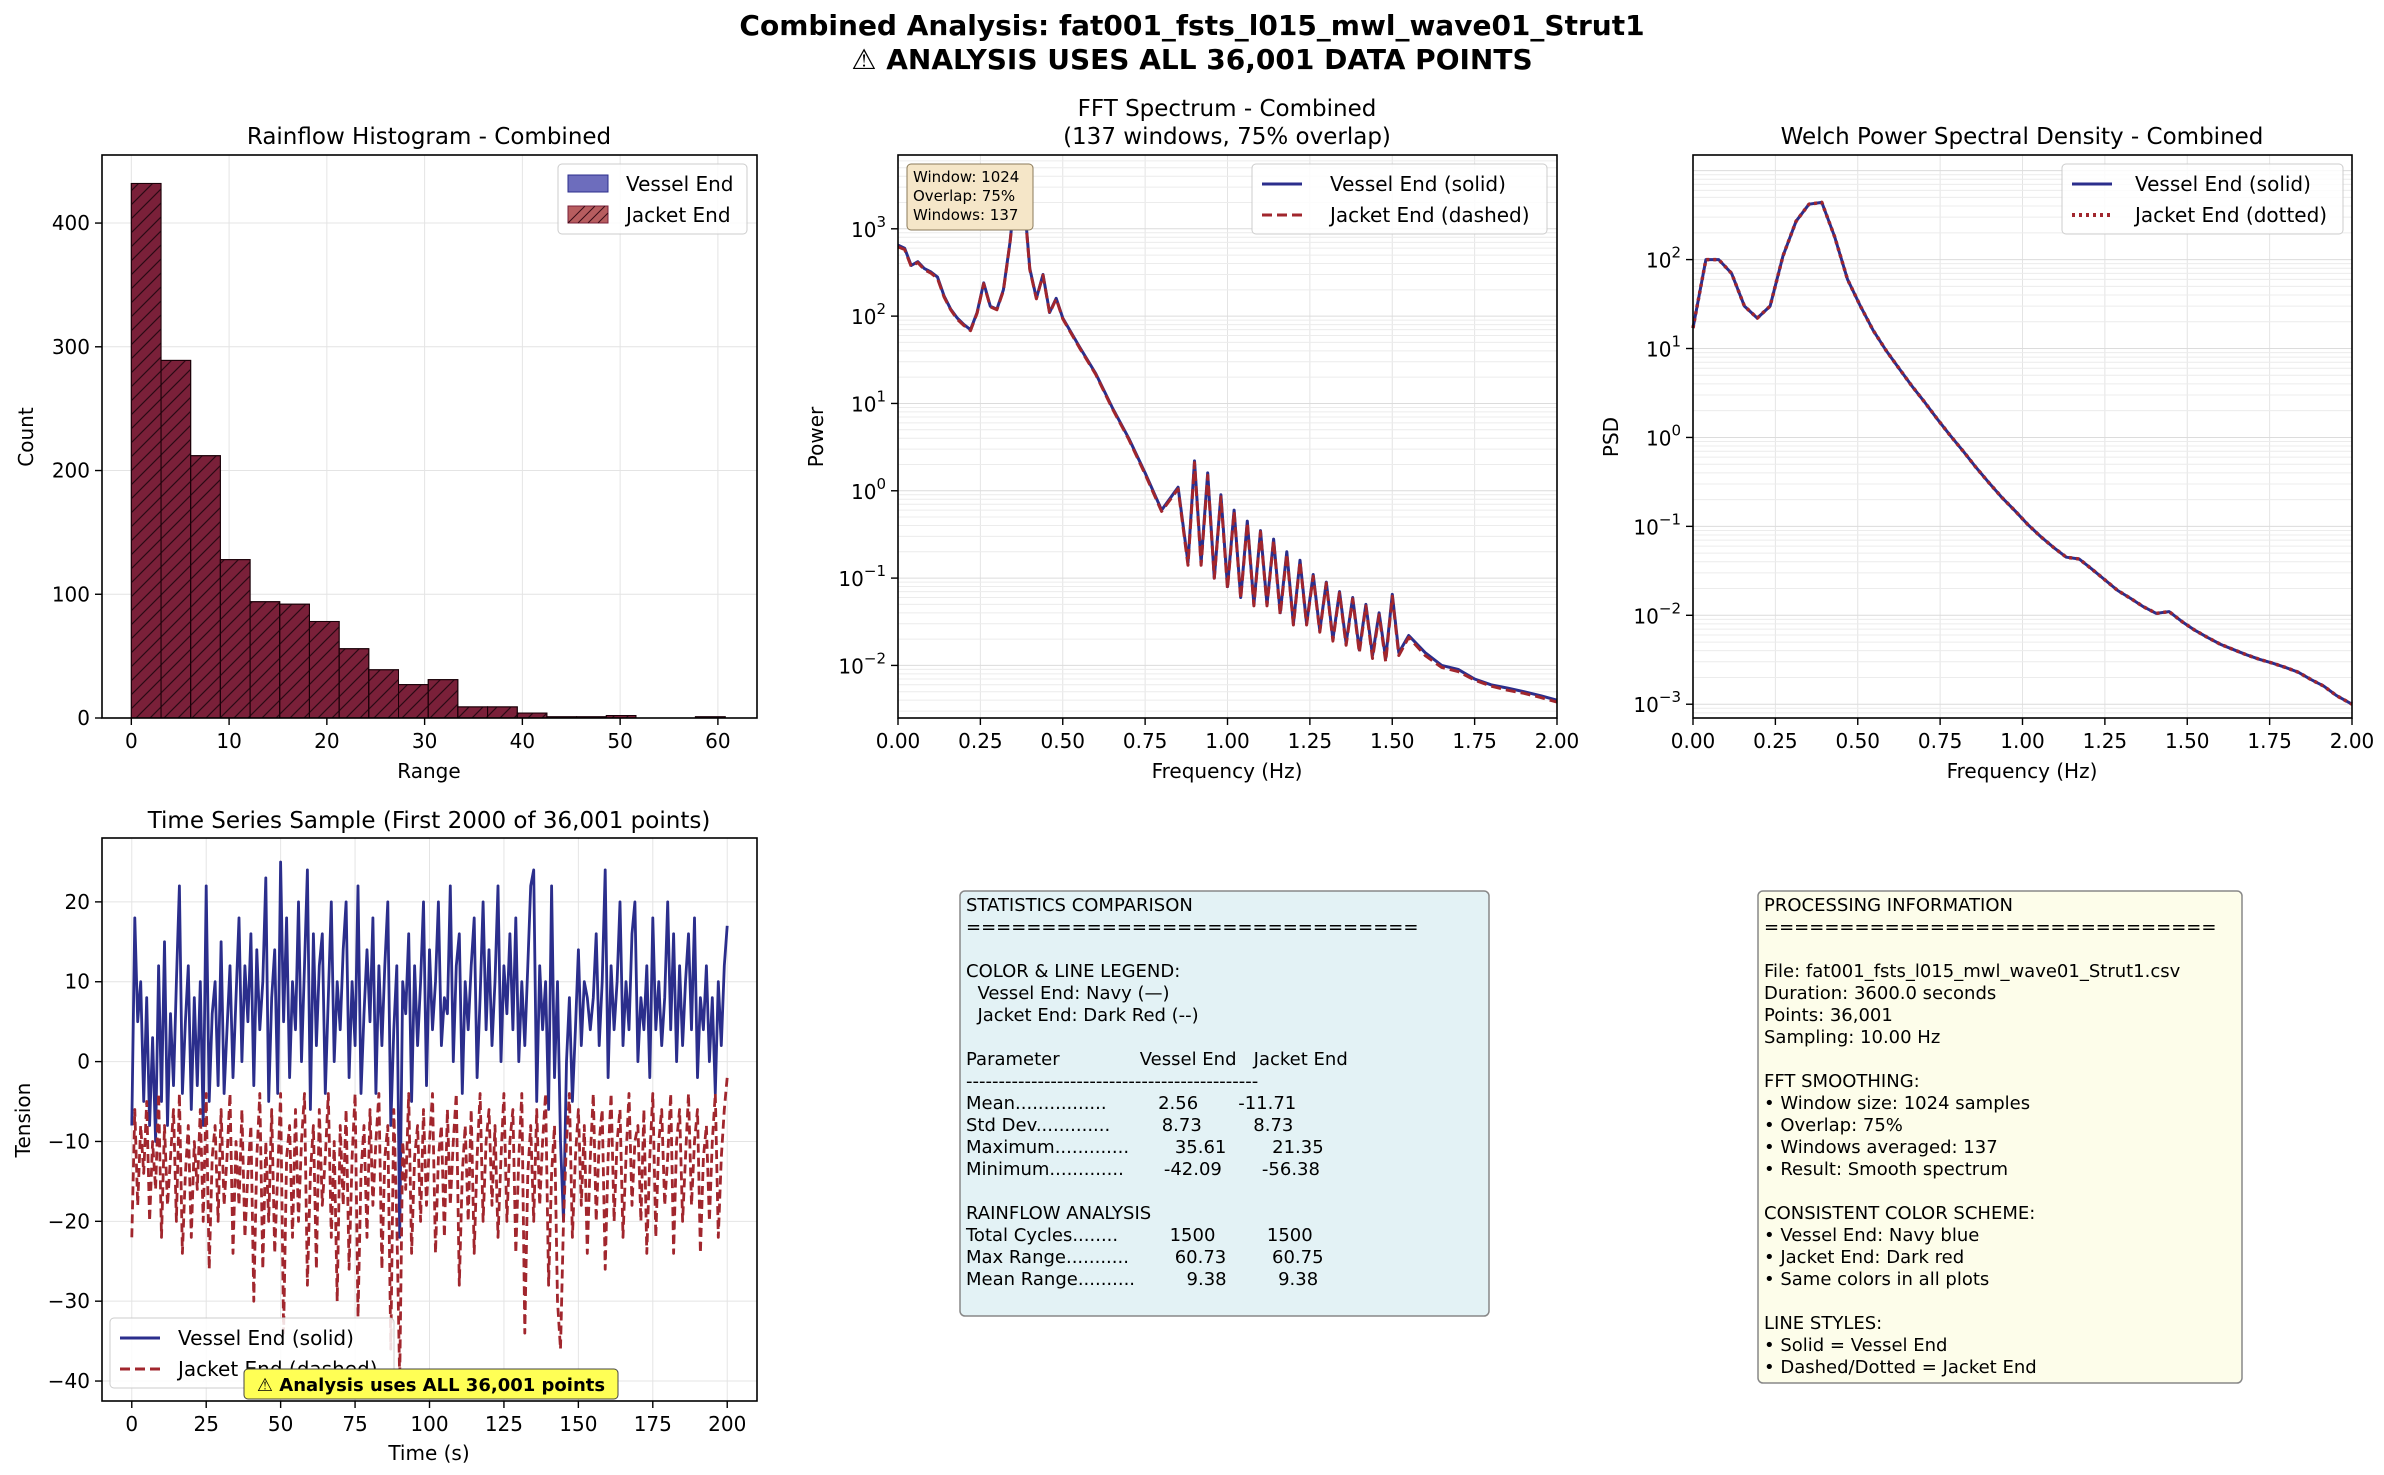 This screenshot has width=2384, height=1475. What do you see at coordinates (428, 1453) in the screenshot?
I see `timeseries-xlabel: Time (s)` at bounding box center [428, 1453].